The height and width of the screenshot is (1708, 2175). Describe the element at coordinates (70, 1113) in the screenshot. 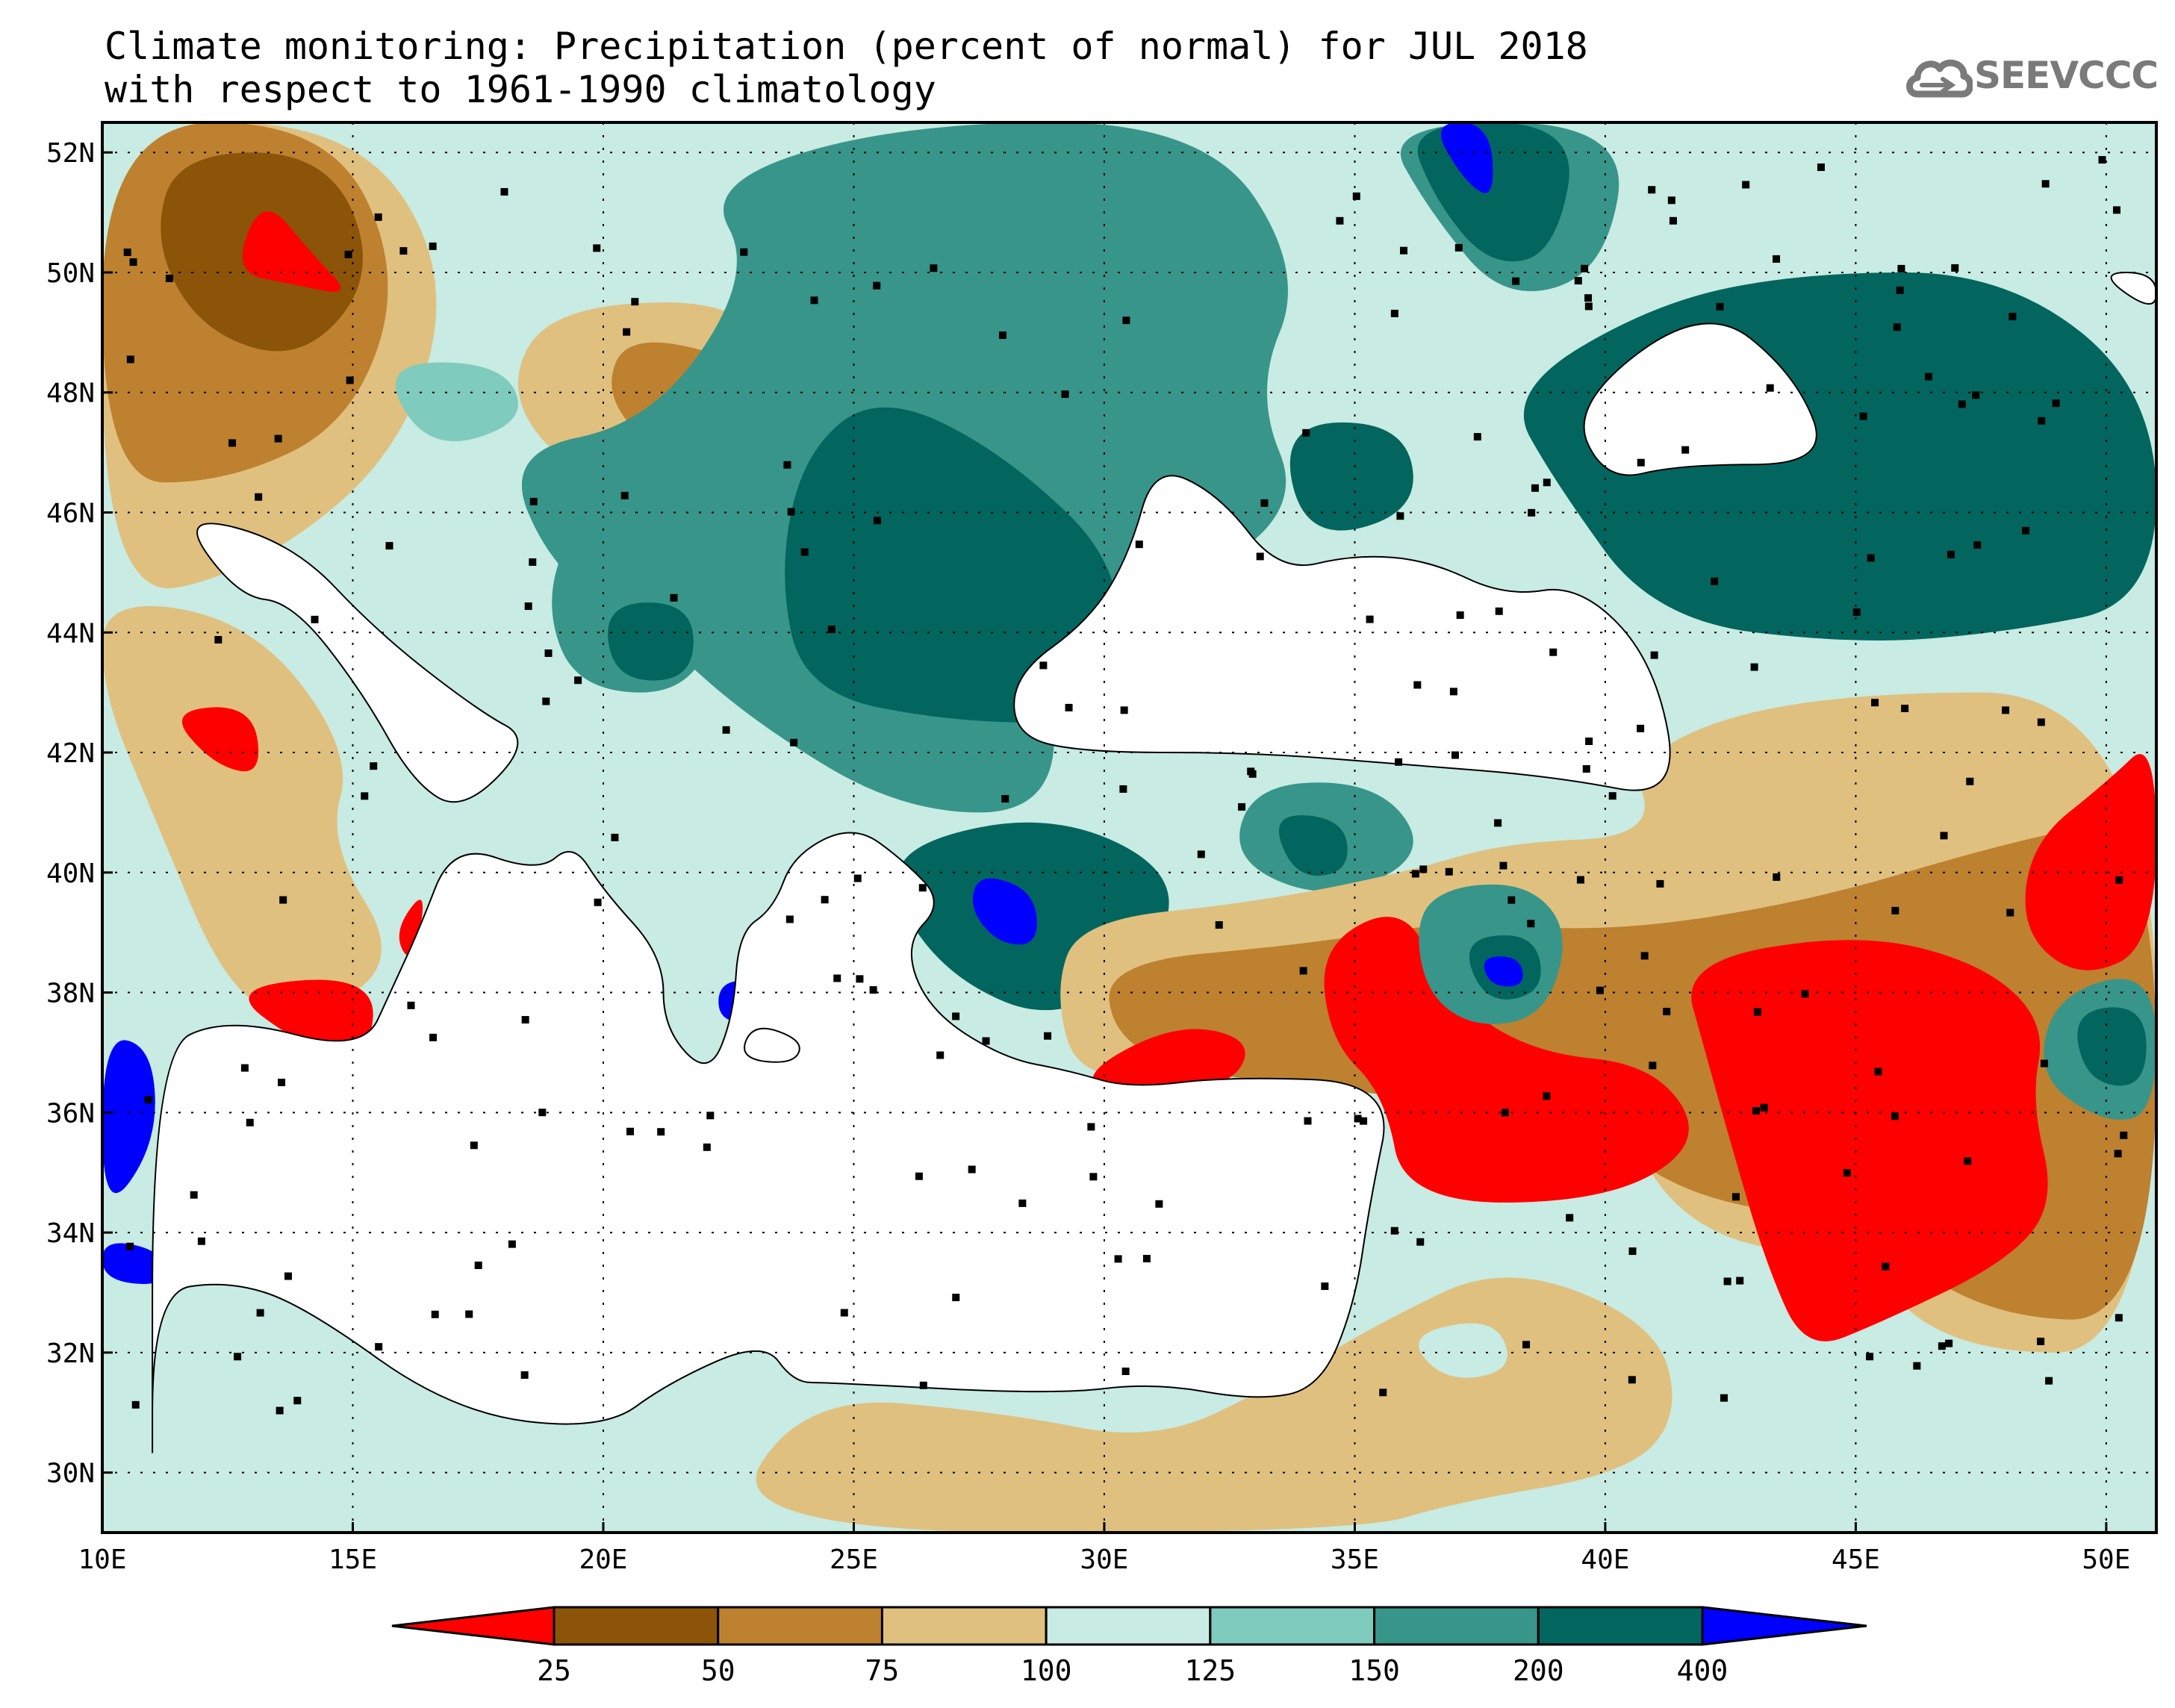

I see `lat-tick-label: 36N` at that location.